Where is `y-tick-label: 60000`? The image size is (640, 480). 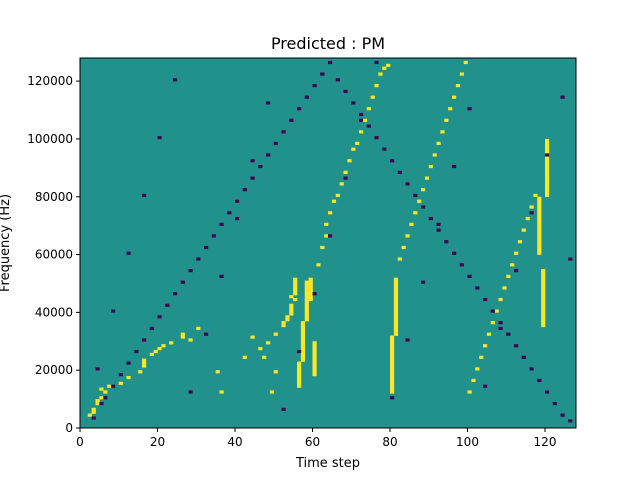 y-tick-label: 60000 is located at coordinates (54, 255).